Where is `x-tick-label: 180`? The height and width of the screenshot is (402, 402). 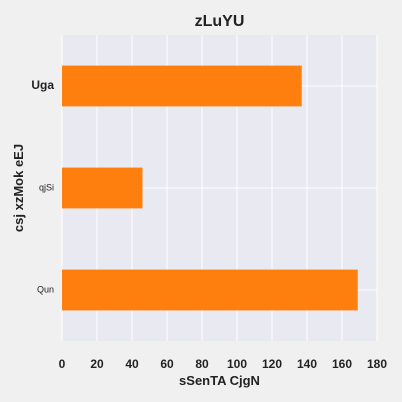 x-tick-label: 180 is located at coordinates (377, 364).